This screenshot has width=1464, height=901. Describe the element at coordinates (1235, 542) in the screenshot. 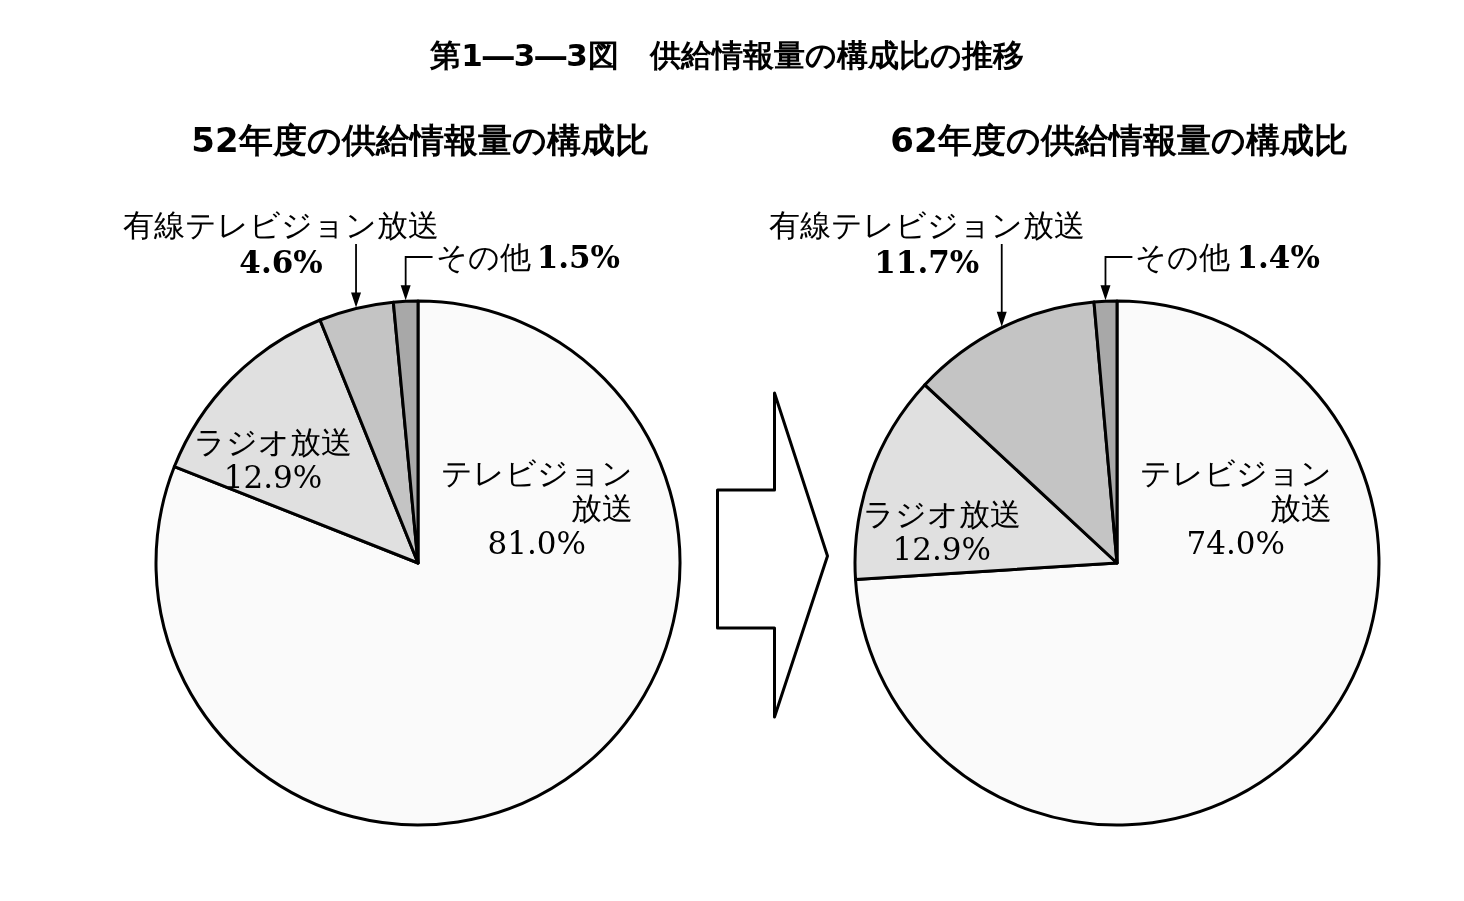

I see `data-label: 74.0%` at that location.